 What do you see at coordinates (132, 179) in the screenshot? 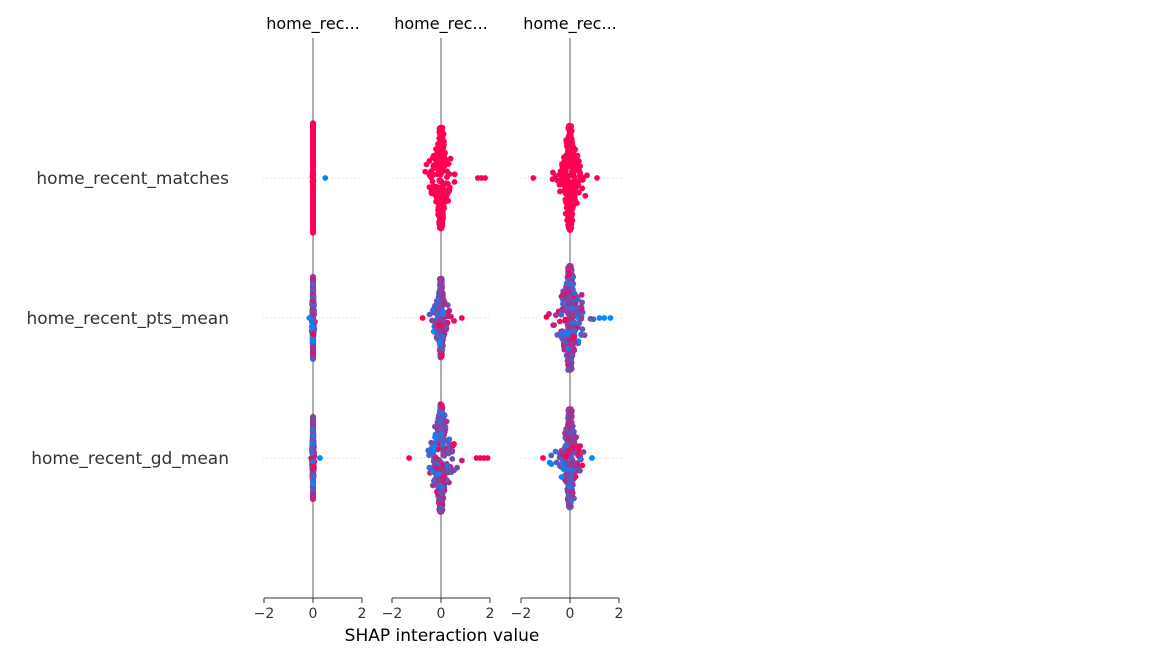
I see `feature-label-home-recent-matches: home_recent_matches` at bounding box center [132, 179].